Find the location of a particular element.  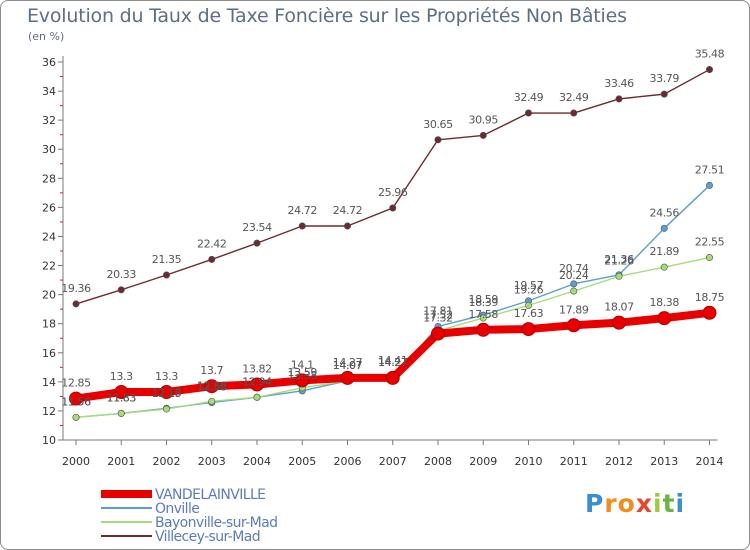

data-label: 12.13 is located at coordinates (167, 393).